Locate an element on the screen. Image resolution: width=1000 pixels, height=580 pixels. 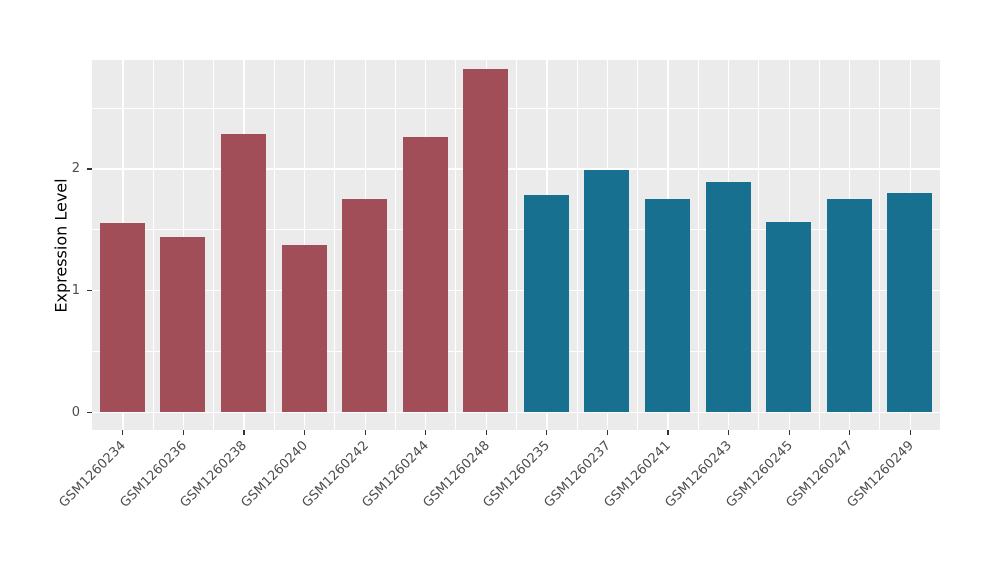
y-tick-label: 2 is located at coordinates (75, 168).